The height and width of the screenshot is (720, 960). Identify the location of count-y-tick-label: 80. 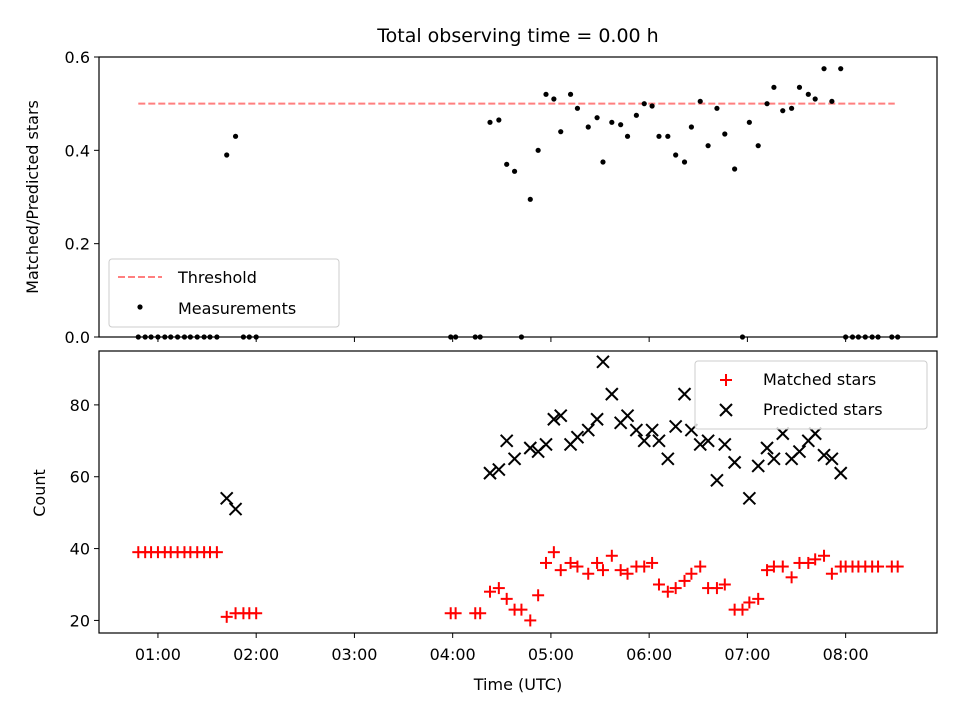
(80, 405).